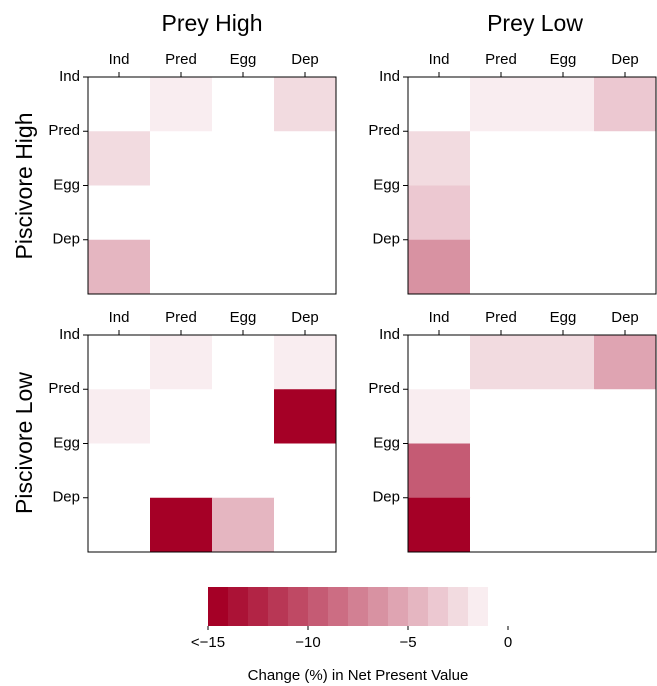 The height and width of the screenshot is (686, 657). I want to click on colorbar-tick-label: <−15, so click(208, 642).